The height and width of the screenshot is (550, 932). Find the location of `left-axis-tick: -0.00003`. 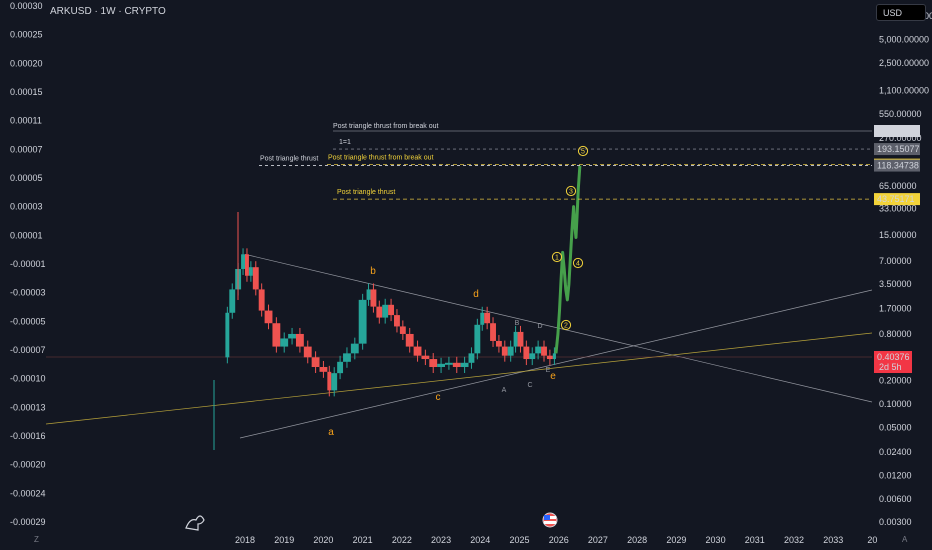

left-axis-tick: -0.00003 is located at coordinates (28, 293).